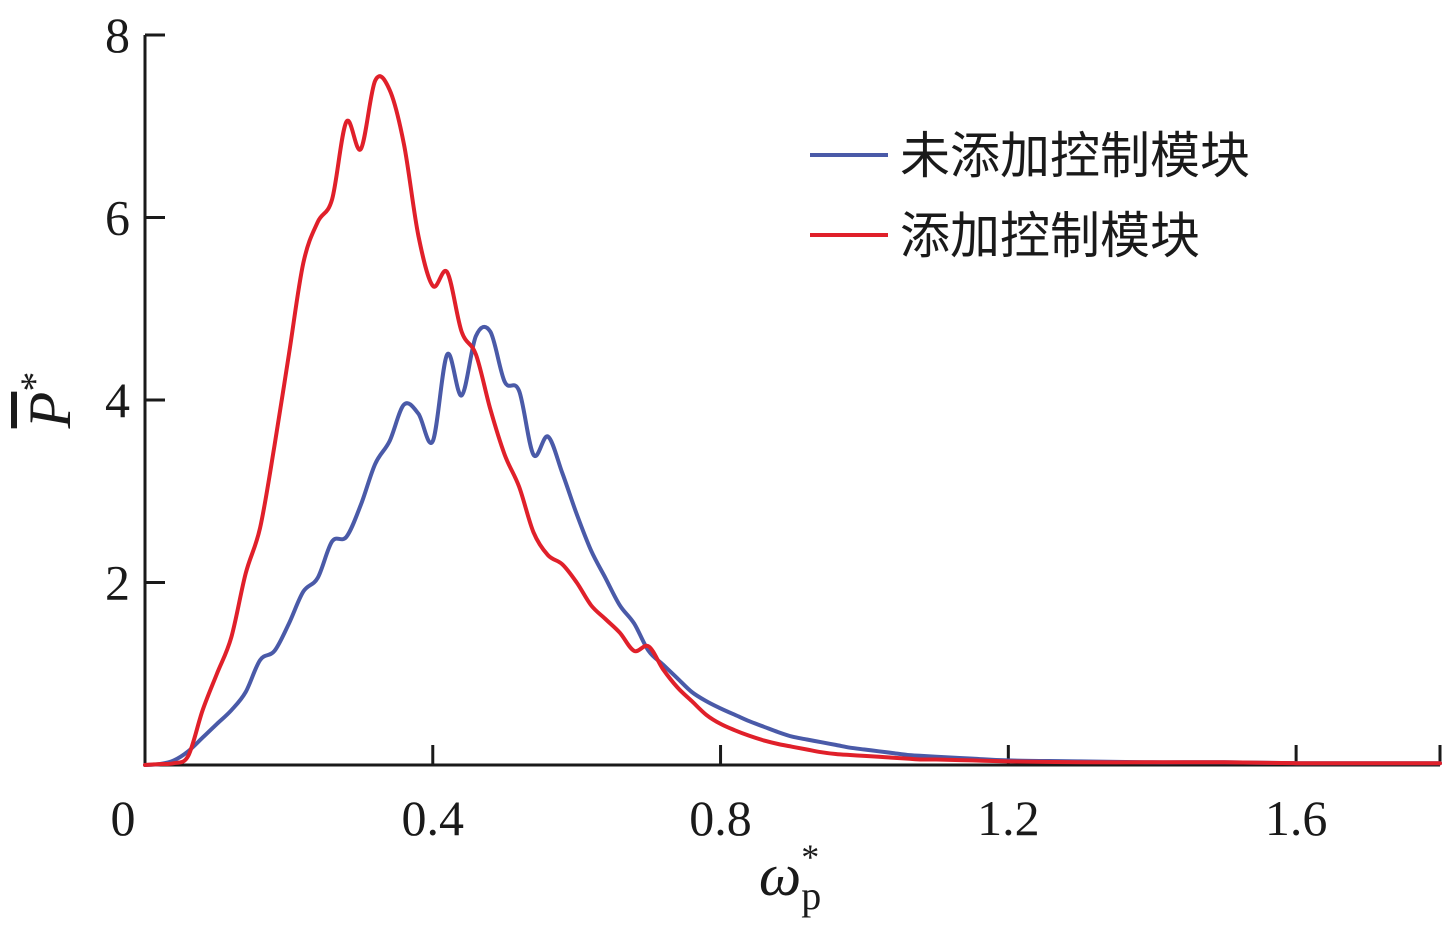 The height and width of the screenshot is (926, 1444). I want to click on x-axis-symbol: ω, so click(780, 875).